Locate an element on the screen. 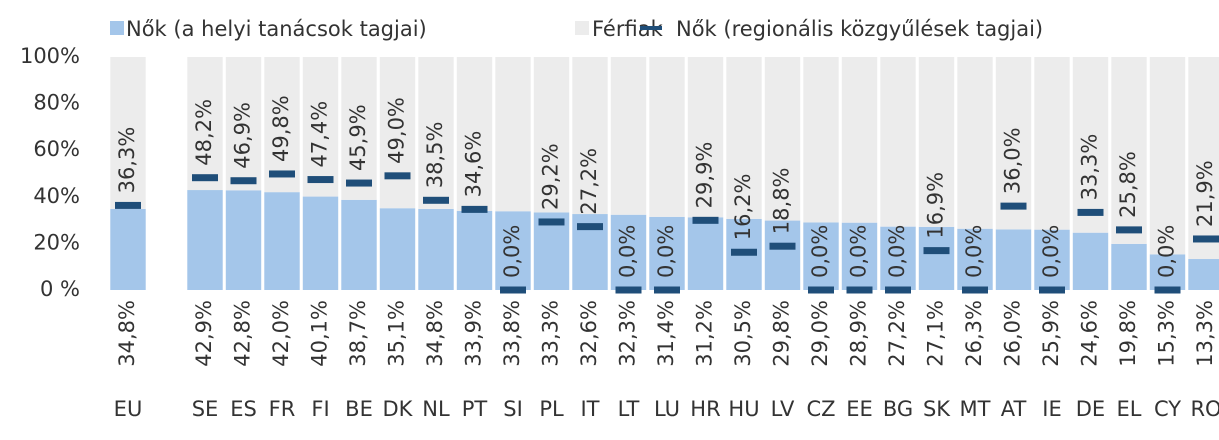 Image resolution: width=1219 pixels, height=440 pixels. y-tick-label: 40% is located at coordinates (56, 196).